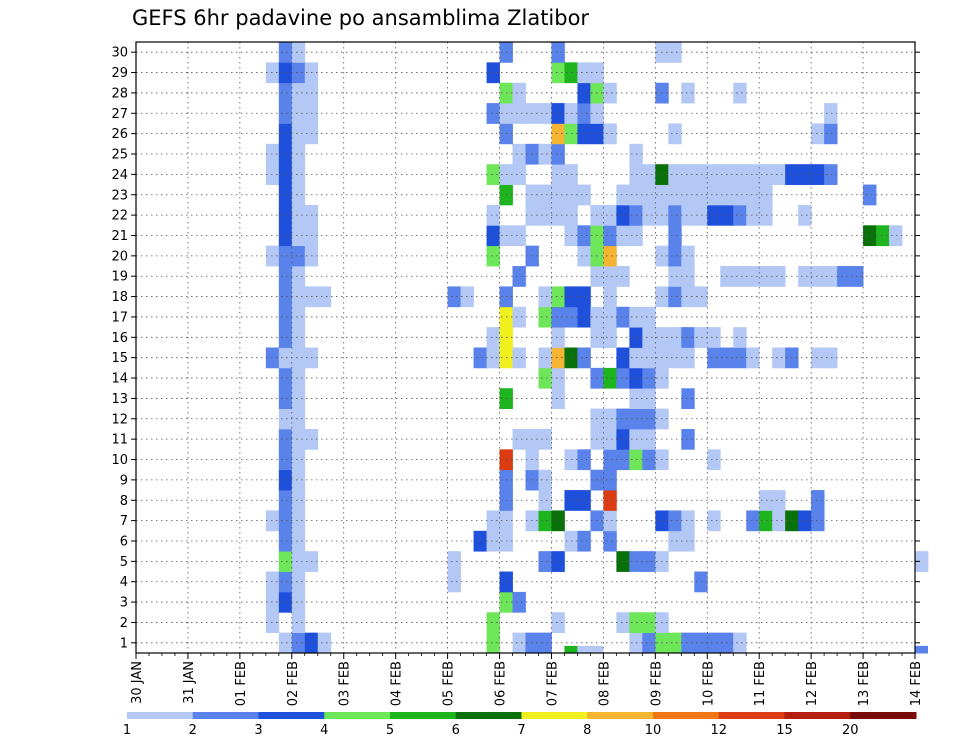 The width and height of the screenshot is (960, 742). Describe the element at coordinates (124, 582) in the screenshot. I see `y-tick-label: 4` at that location.